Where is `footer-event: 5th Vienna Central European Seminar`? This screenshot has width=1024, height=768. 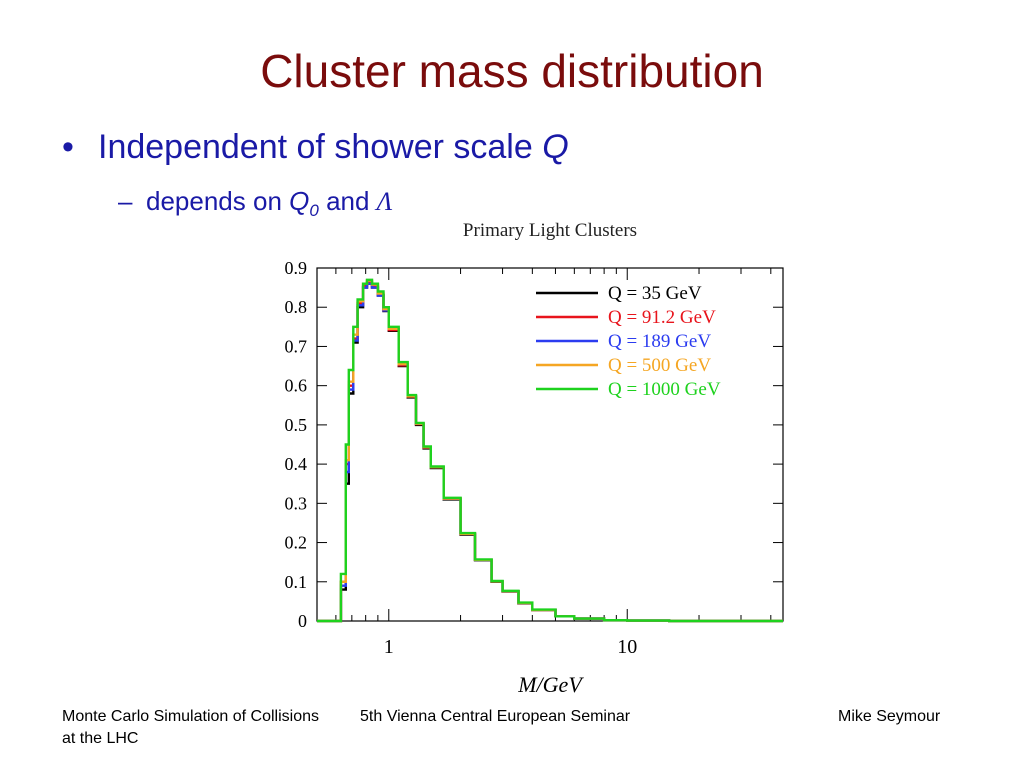
footer-event: 5th Vienna Central European Seminar is located at coordinates (495, 716).